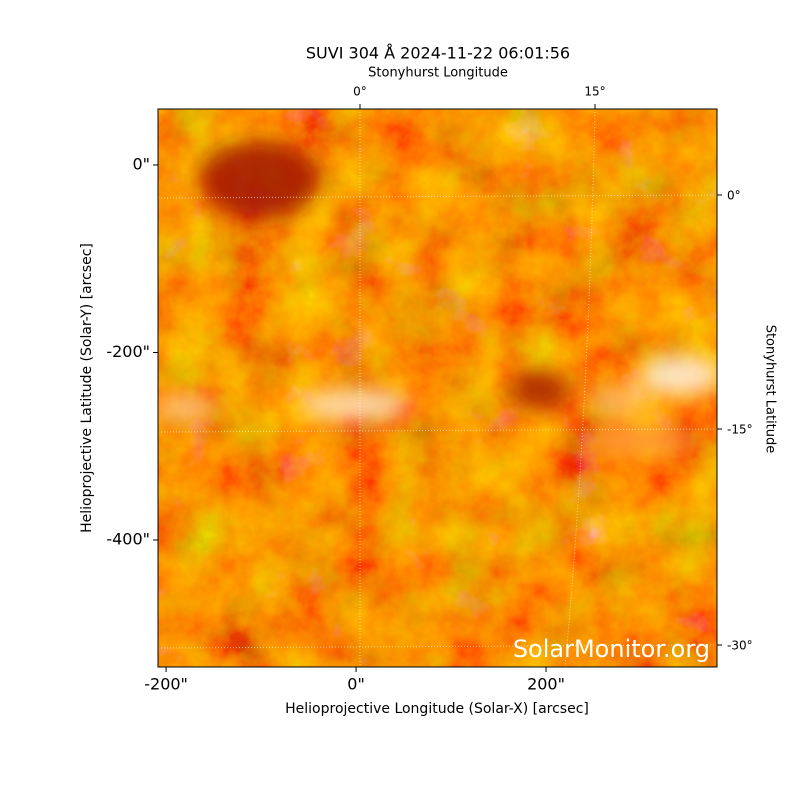  I want to click on y-tick-label: 0", so click(141, 163).